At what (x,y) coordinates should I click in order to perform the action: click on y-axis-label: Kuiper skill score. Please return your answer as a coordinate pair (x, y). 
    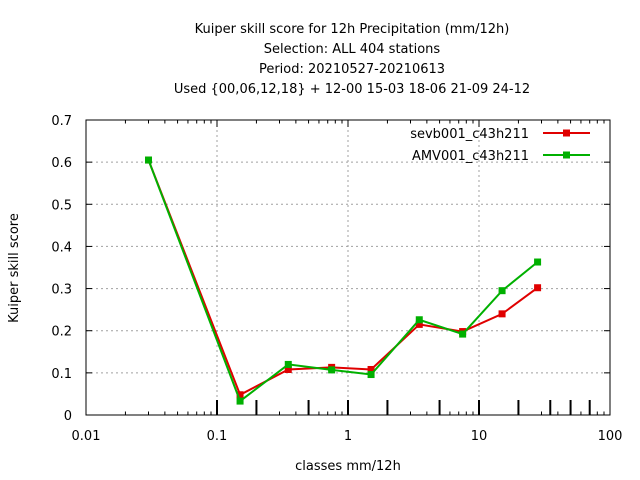
    Looking at the image, I should click on (14, 268).